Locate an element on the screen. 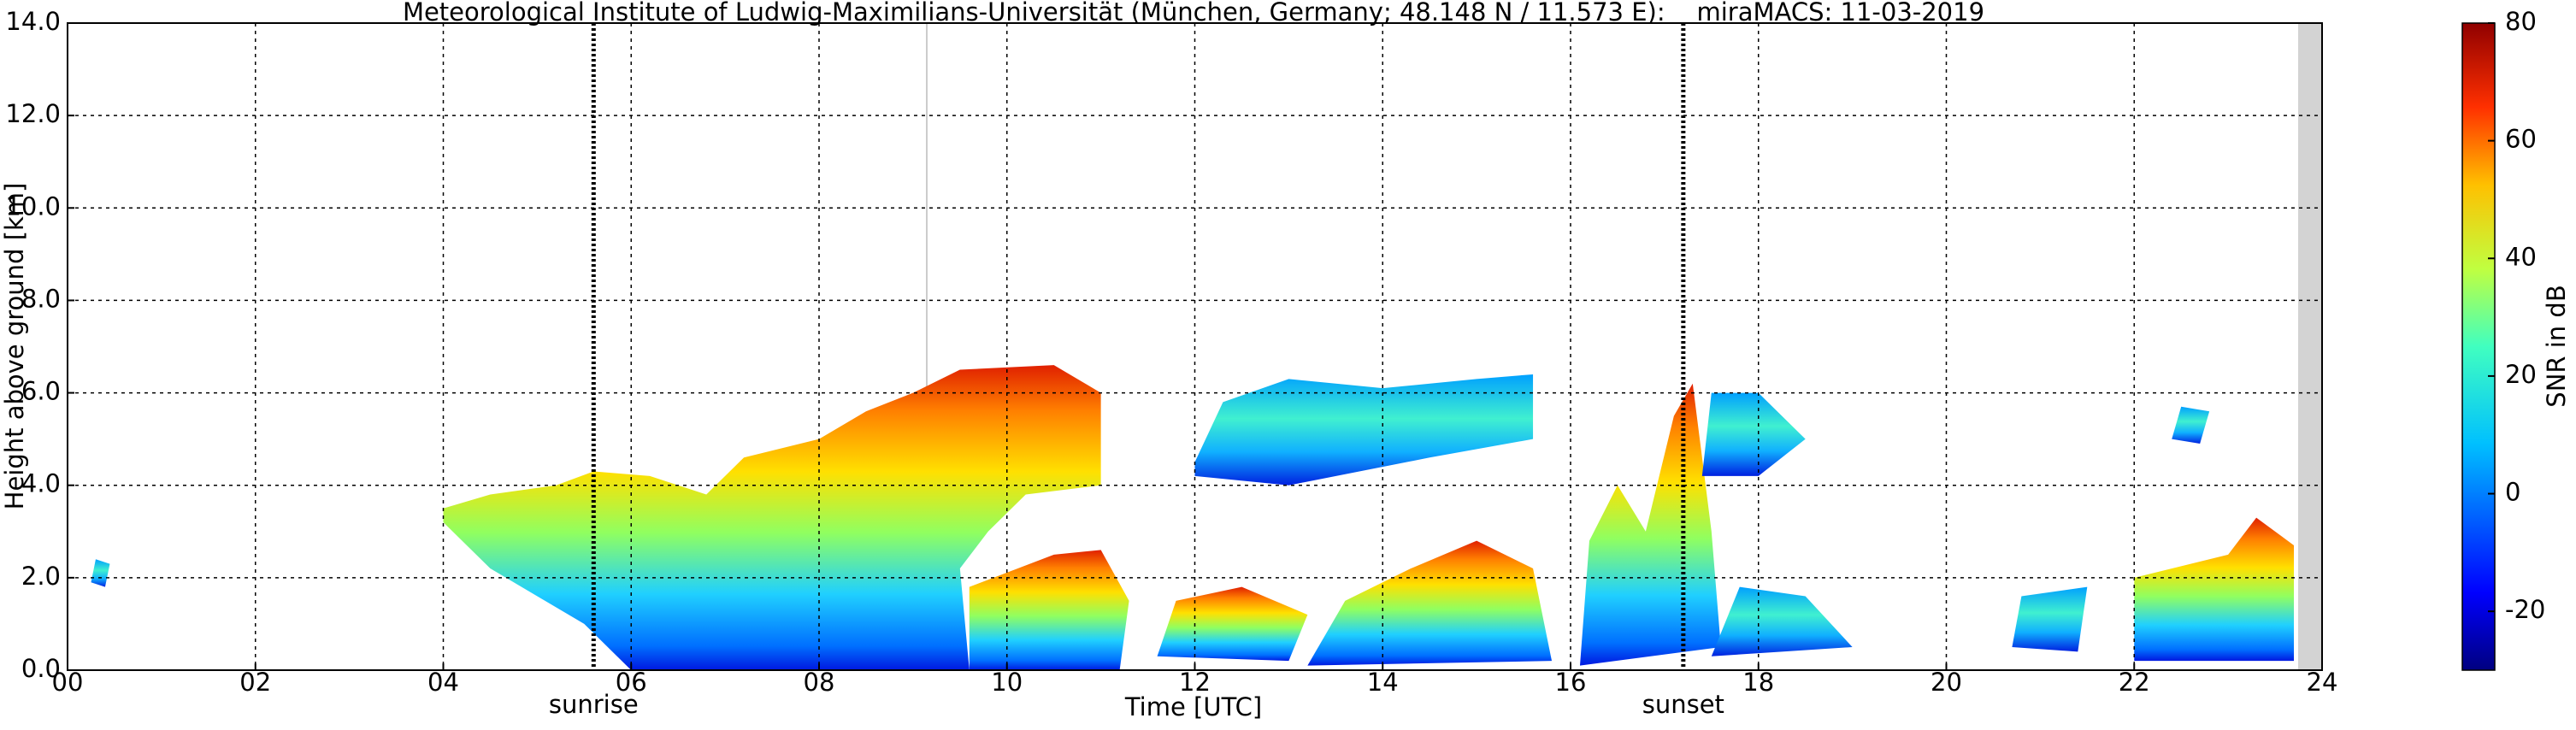 This screenshot has width=2576, height=730. x-tick-label: 24 is located at coordinates (2322, 682).